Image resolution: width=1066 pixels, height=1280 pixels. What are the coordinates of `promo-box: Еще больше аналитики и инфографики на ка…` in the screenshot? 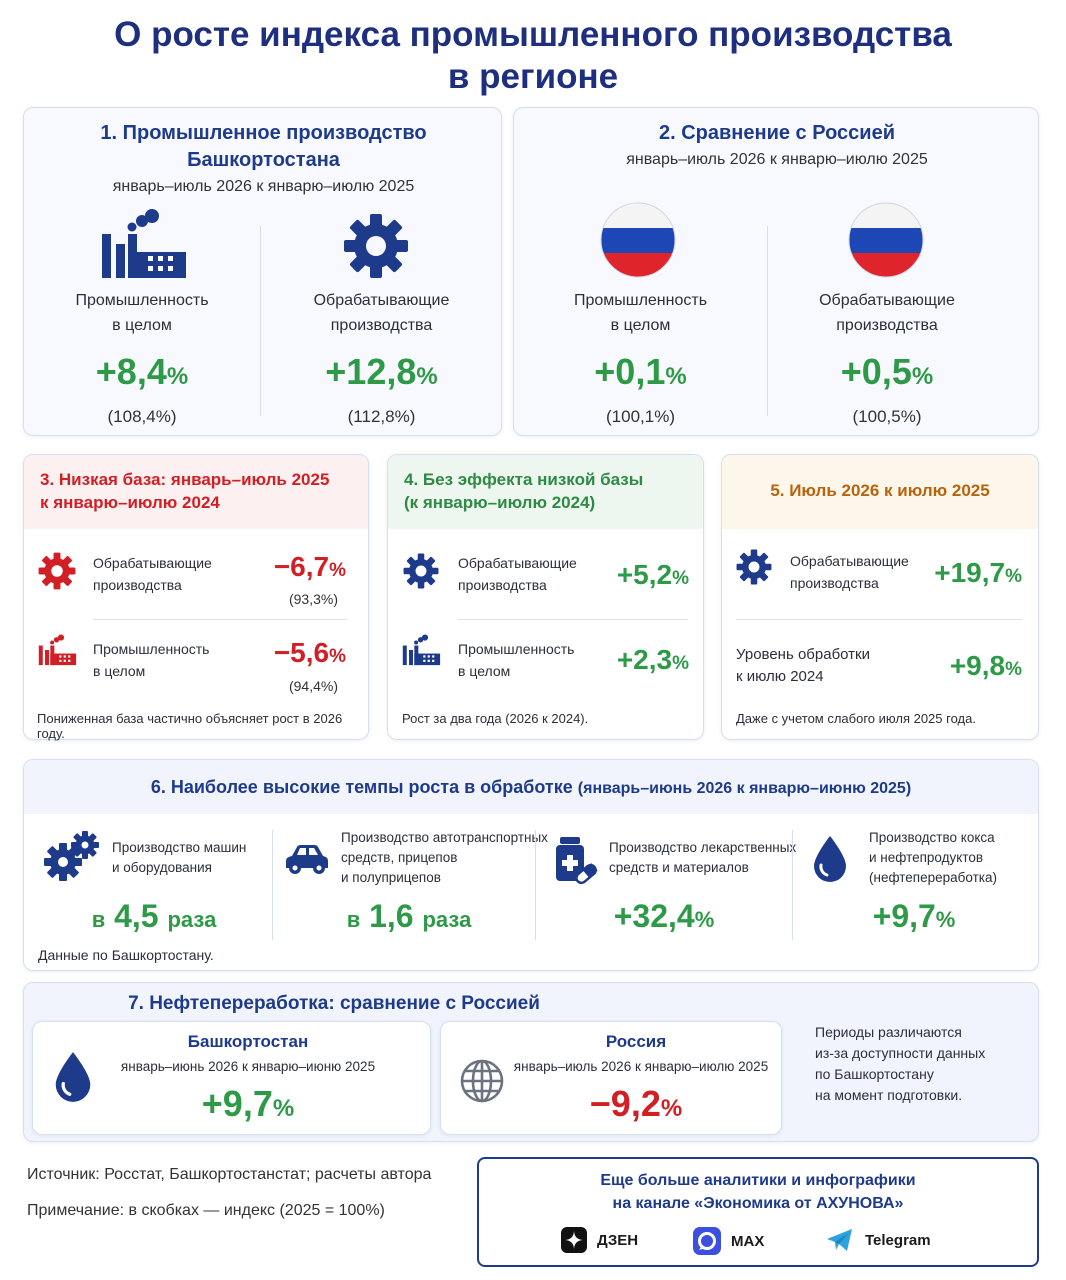 It's located at (758, 1212).